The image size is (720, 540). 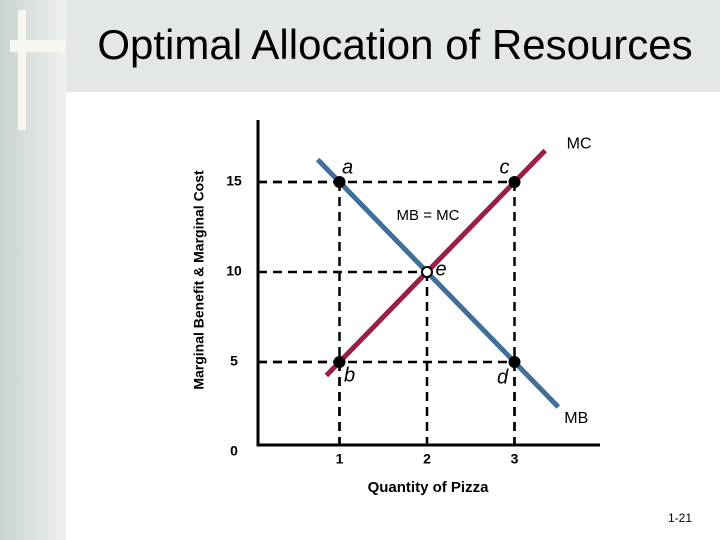 What do you see at coordinates (429, 487) in the screenshot?
I see `x-axis-label: Quantity of Pizza` at bounding box center [429, 487].